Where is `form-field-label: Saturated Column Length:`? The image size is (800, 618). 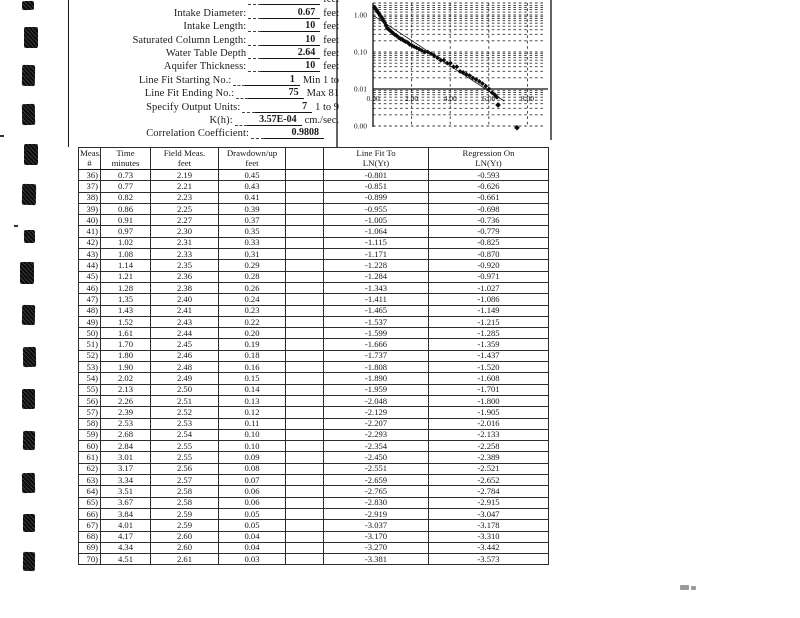
form-field-label: Saturated Column Length: is located at coordinates (189, 40).